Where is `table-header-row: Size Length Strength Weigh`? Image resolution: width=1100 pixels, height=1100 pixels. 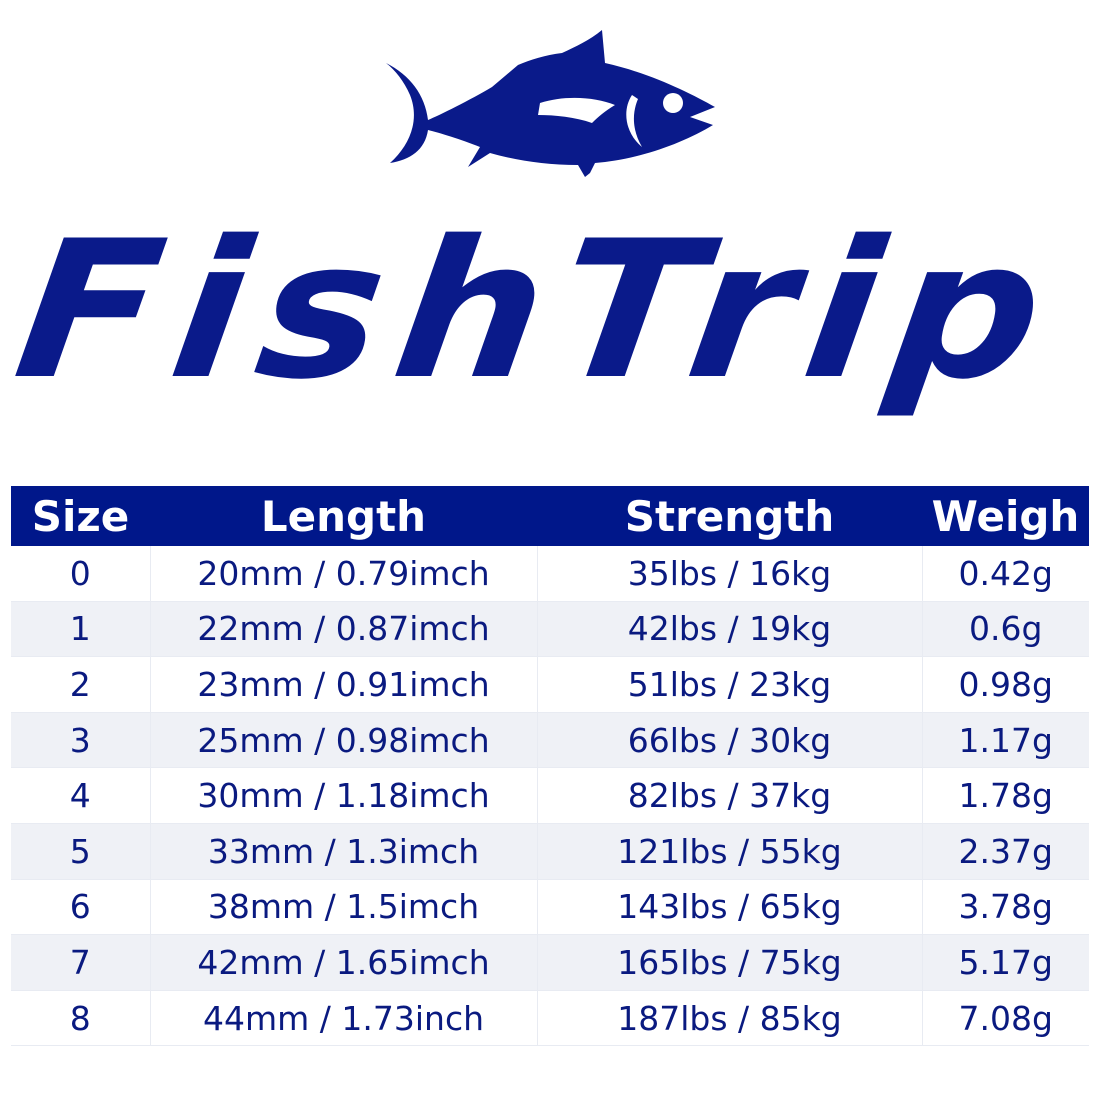 table-header-row: Size Length Strength Weigh is located at coordinates (550, 516).